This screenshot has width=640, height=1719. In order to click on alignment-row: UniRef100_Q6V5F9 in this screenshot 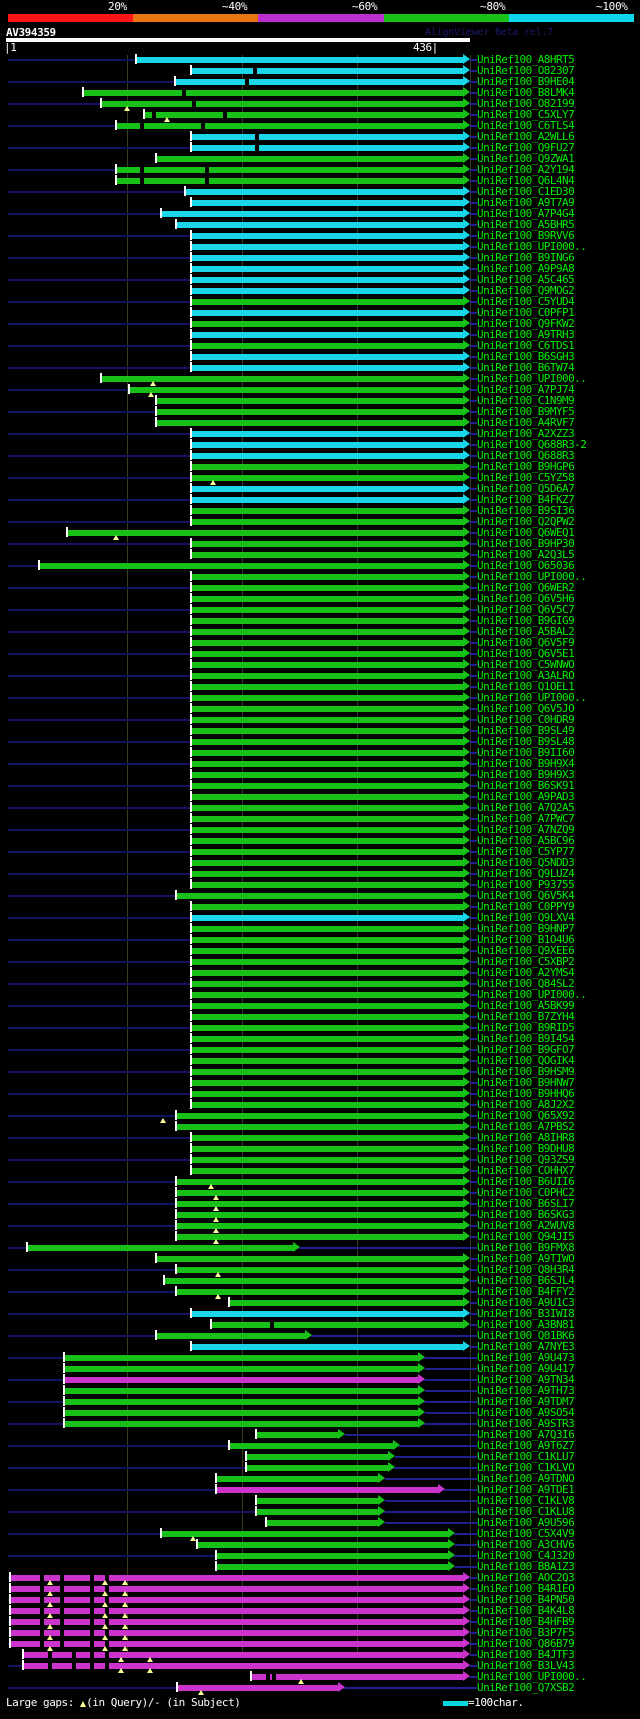, I will do `click(320, 642)`.